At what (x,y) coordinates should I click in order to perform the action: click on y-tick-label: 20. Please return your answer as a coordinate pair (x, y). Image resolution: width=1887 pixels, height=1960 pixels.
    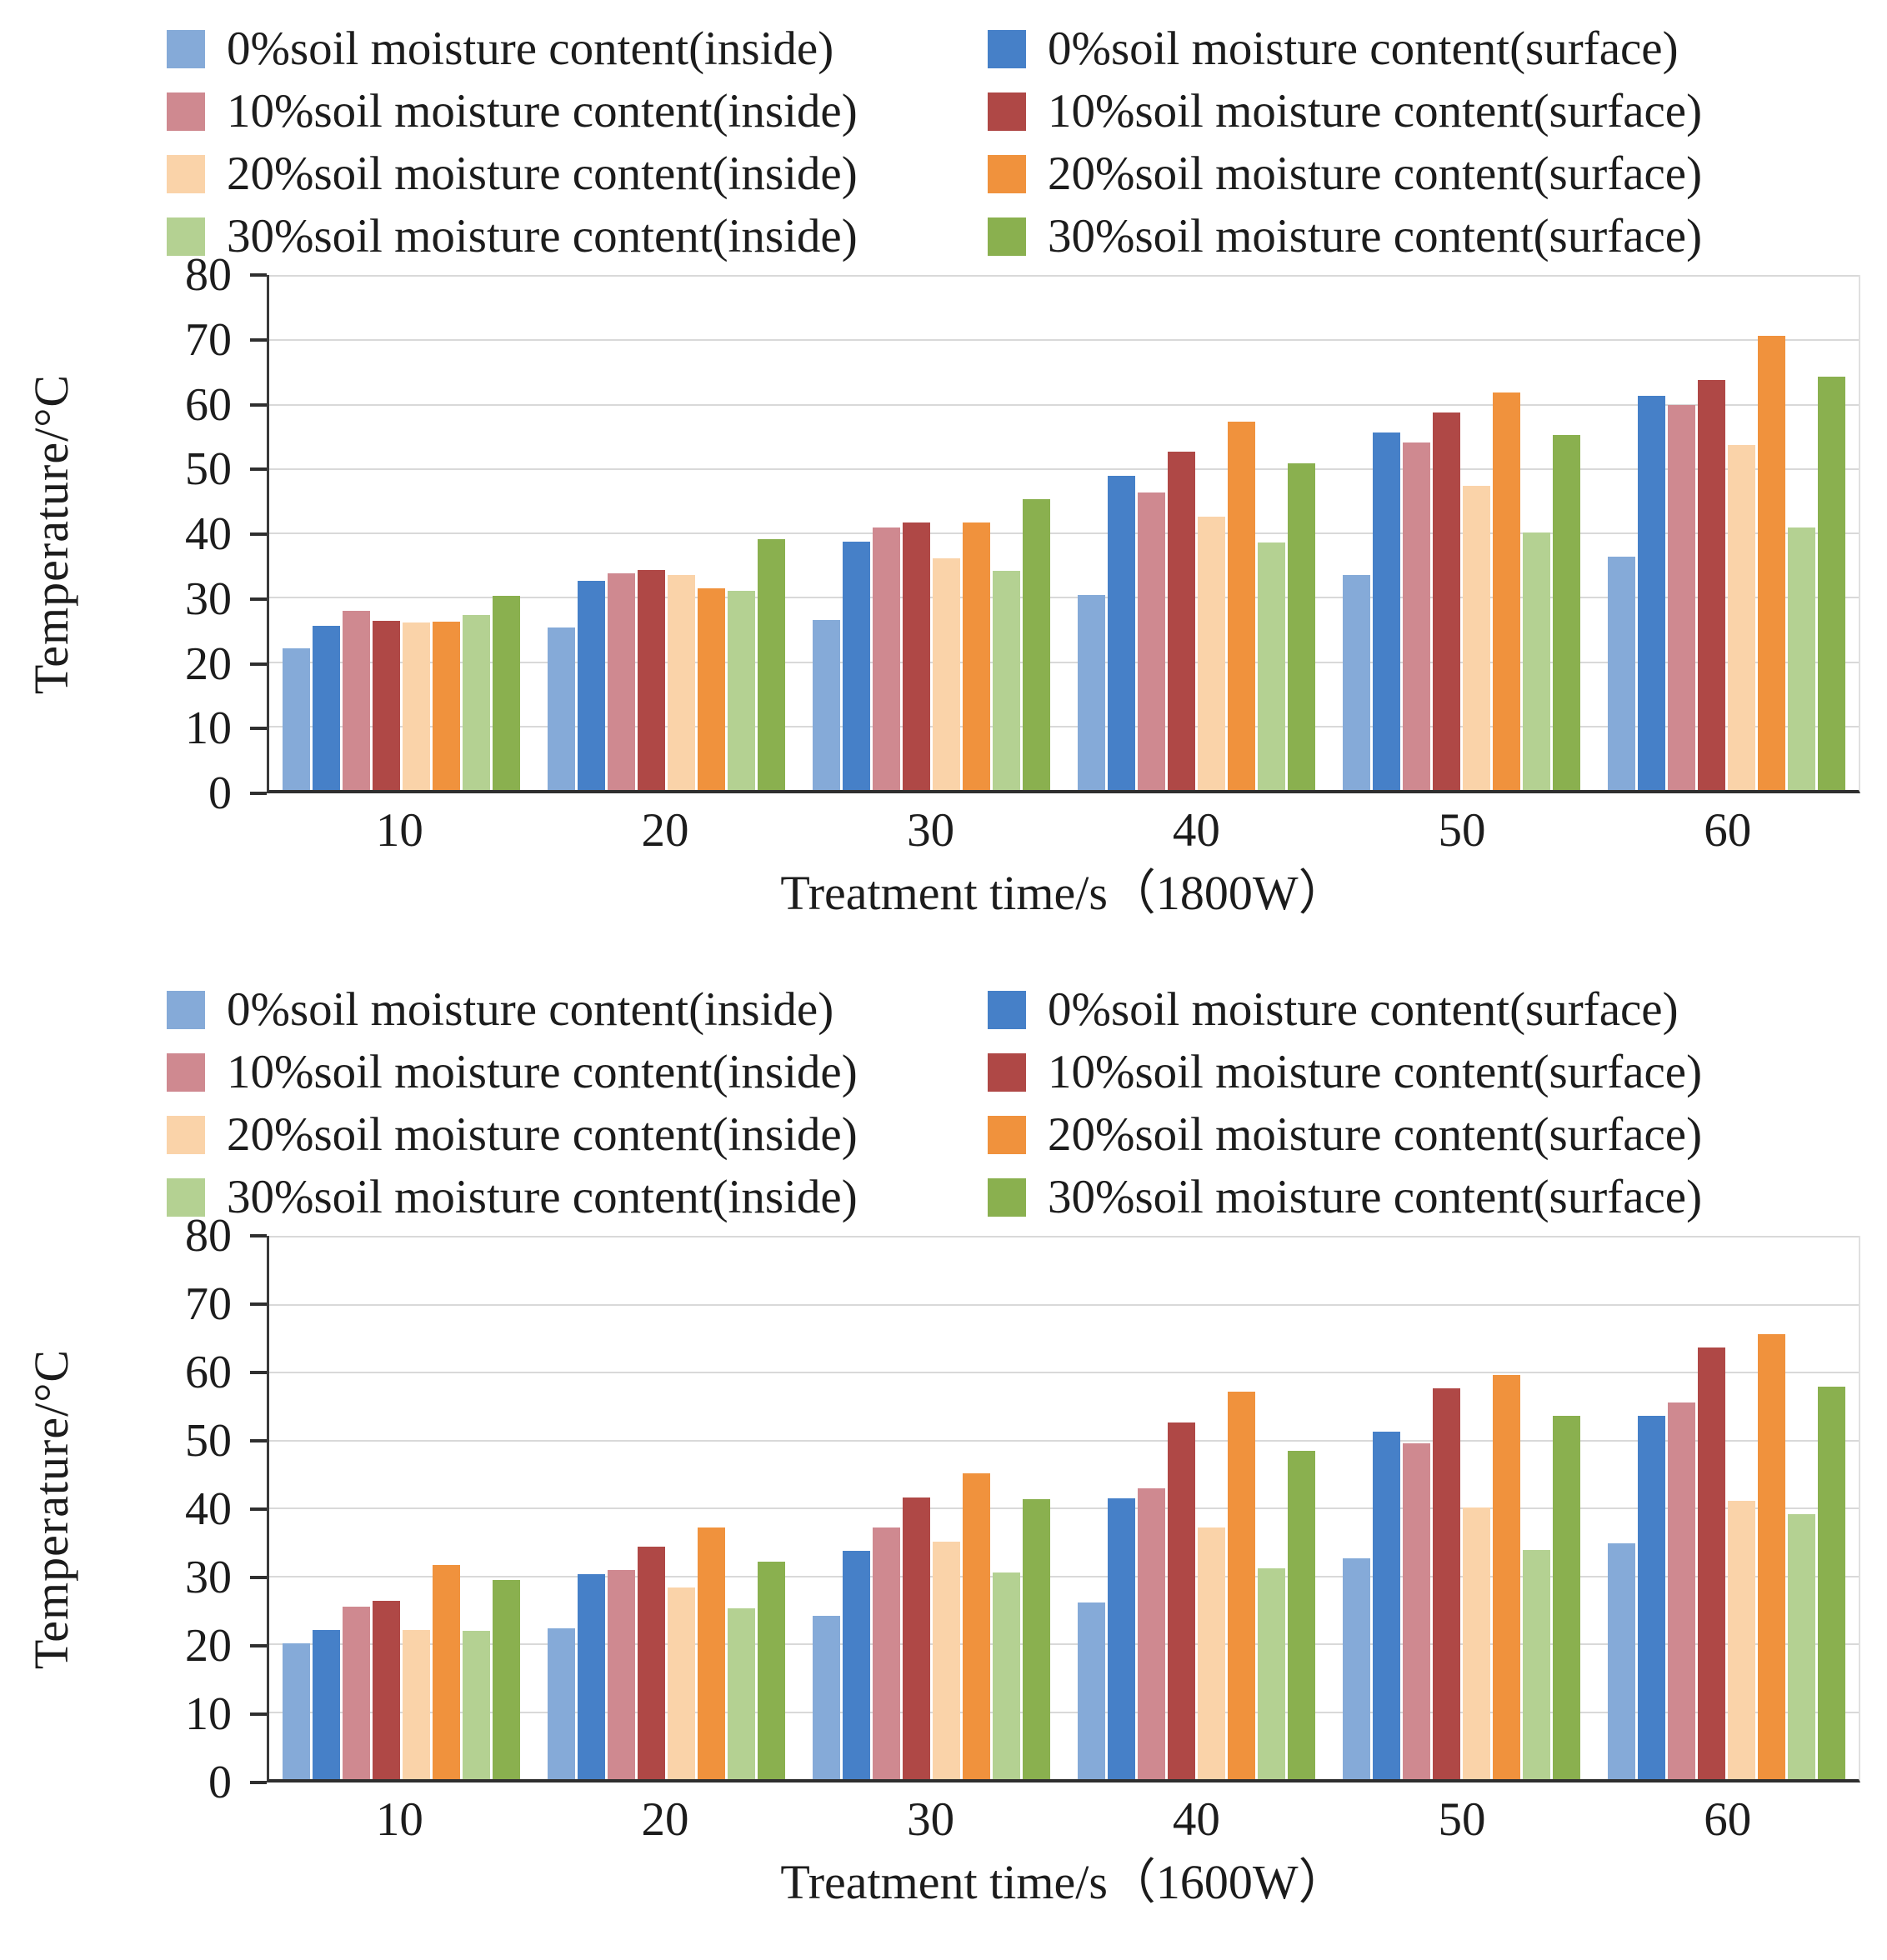
    Looking at the image, I should click on (209, 1646).